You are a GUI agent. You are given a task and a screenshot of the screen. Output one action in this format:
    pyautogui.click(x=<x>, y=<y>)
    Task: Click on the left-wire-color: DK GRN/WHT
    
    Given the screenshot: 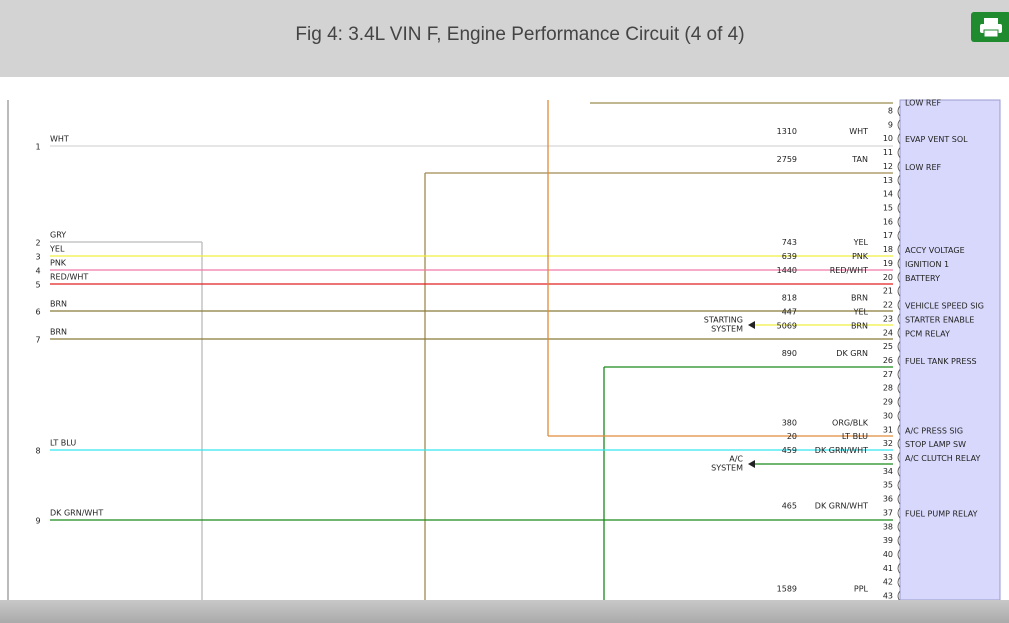 What is the action you would take?
    pyautogui.click(x=76, y=513)
    